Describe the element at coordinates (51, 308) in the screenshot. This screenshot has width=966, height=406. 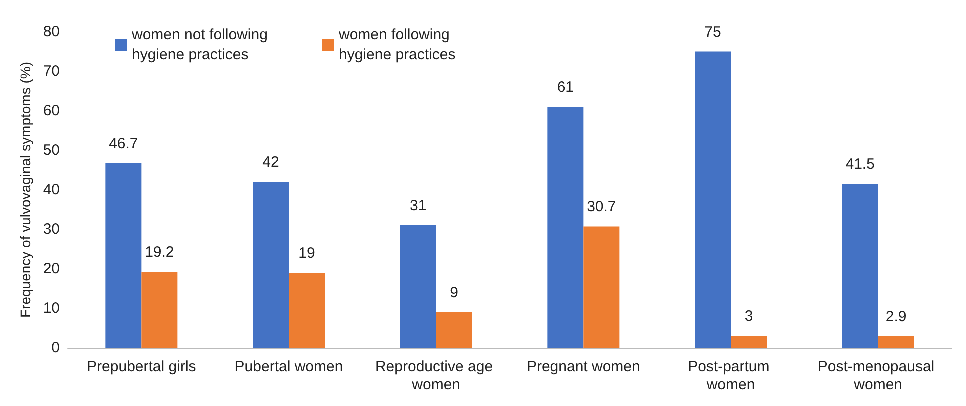
I see `y-tick-label: 10` at that location.